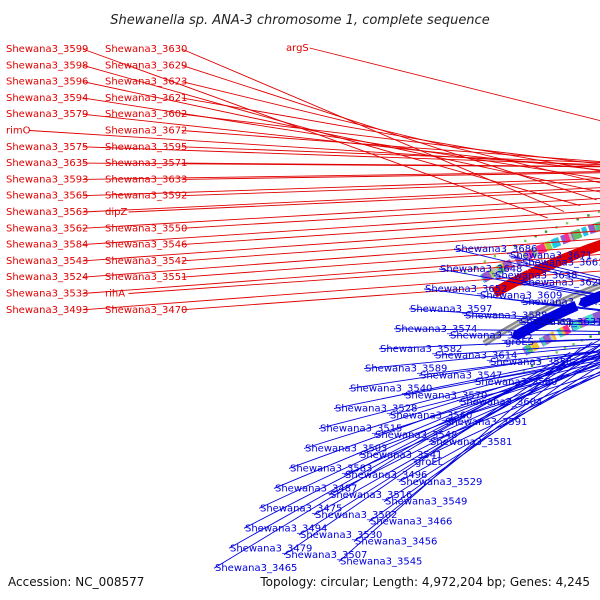 Image resolution: width=600 pixels, height=600 pixels. I want to click on gene-label-forward: Shewana3_3599, so click(47, 49).